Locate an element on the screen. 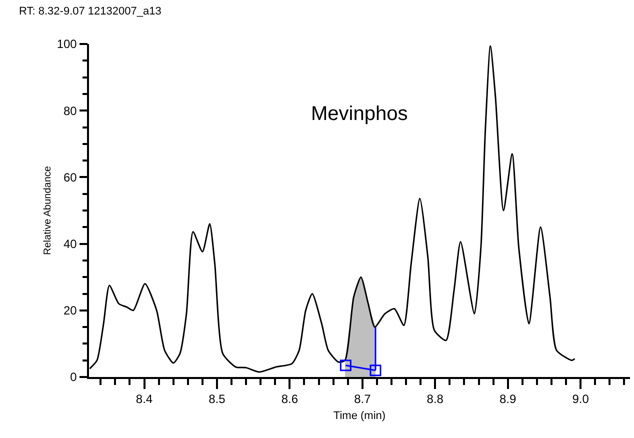 The height and width of the screenshot is (438, 634). chart-title: RT: 8.32-9.07 12132007_a13 is located at coordinates (90, 11).